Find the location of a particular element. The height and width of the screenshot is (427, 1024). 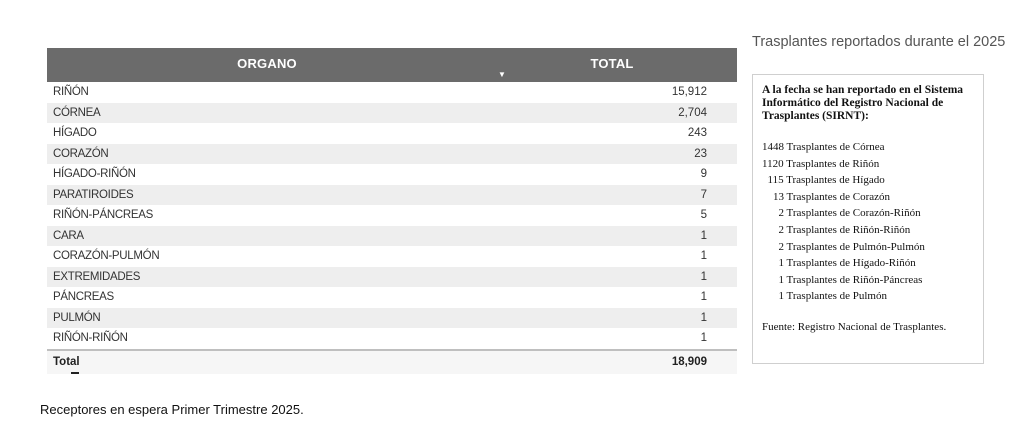

report-item: 1120 Trasplantes de Riñón is located at coordinates (821, 163).